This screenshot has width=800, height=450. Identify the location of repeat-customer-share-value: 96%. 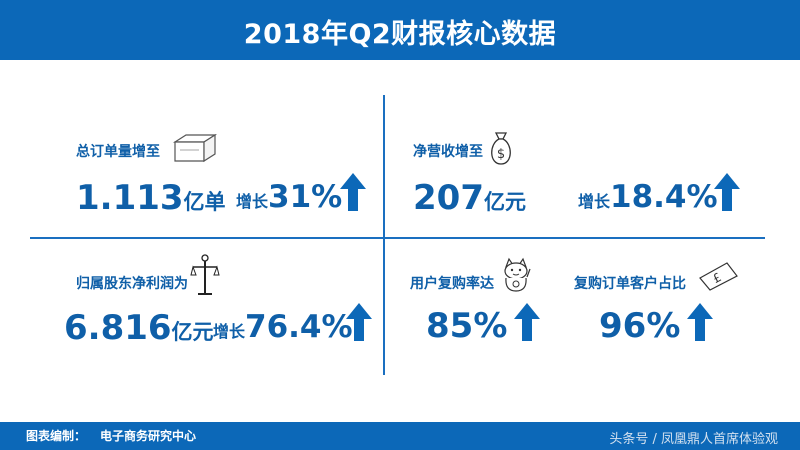
(640, 326).